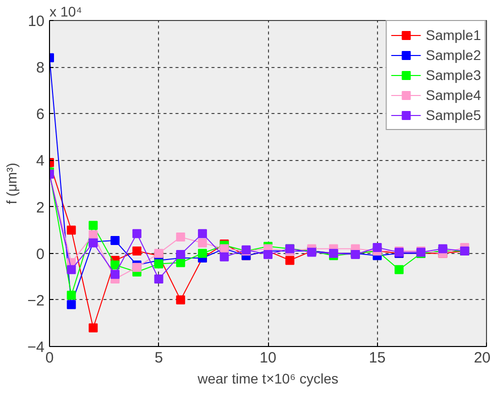 This screenshot has height=398, width=490. Describe the element at coordinates (453, 55) in the screenshot. I see `legend-label: Sample2` at that location.